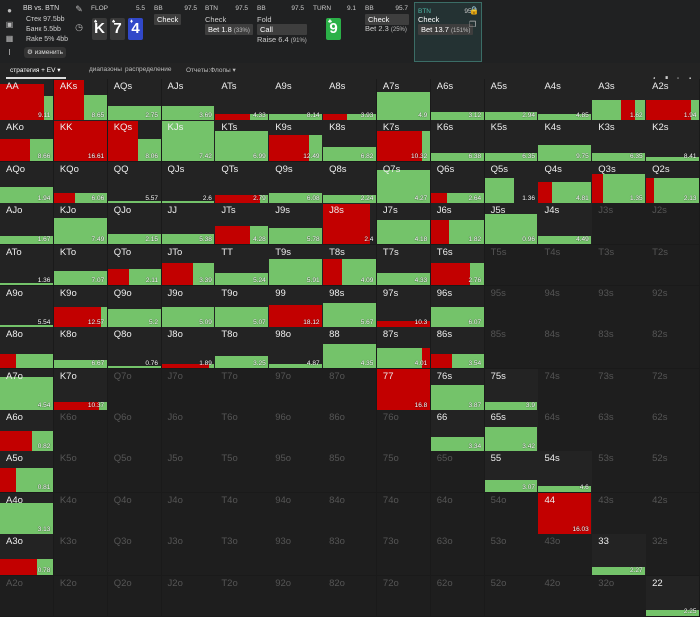 The height and width of the screenshot is (617, 700). Describe the element at coordinates (242, 306) in the screenshot. I see `hand-cell: T9o 5.07` at that location.